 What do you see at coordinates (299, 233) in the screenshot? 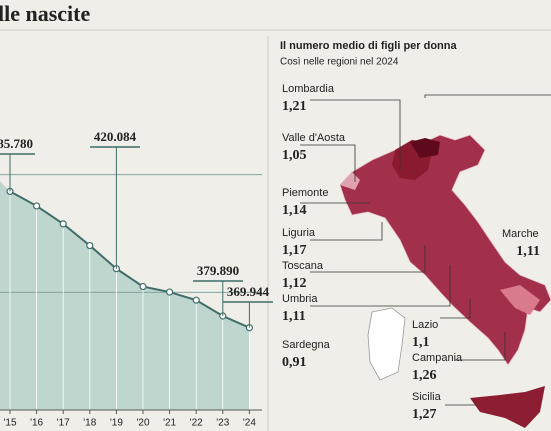
I see `region-name: Liguria` at bounding box center [299, 233].